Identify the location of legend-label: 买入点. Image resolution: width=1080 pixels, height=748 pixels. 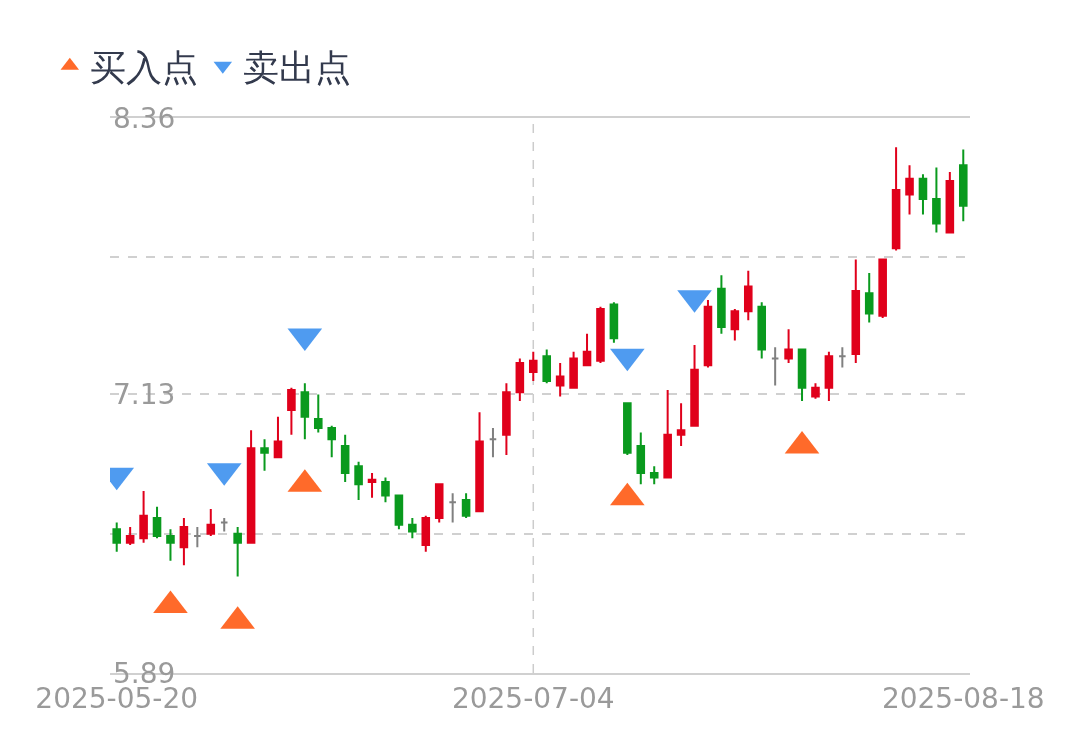
(143, 67).